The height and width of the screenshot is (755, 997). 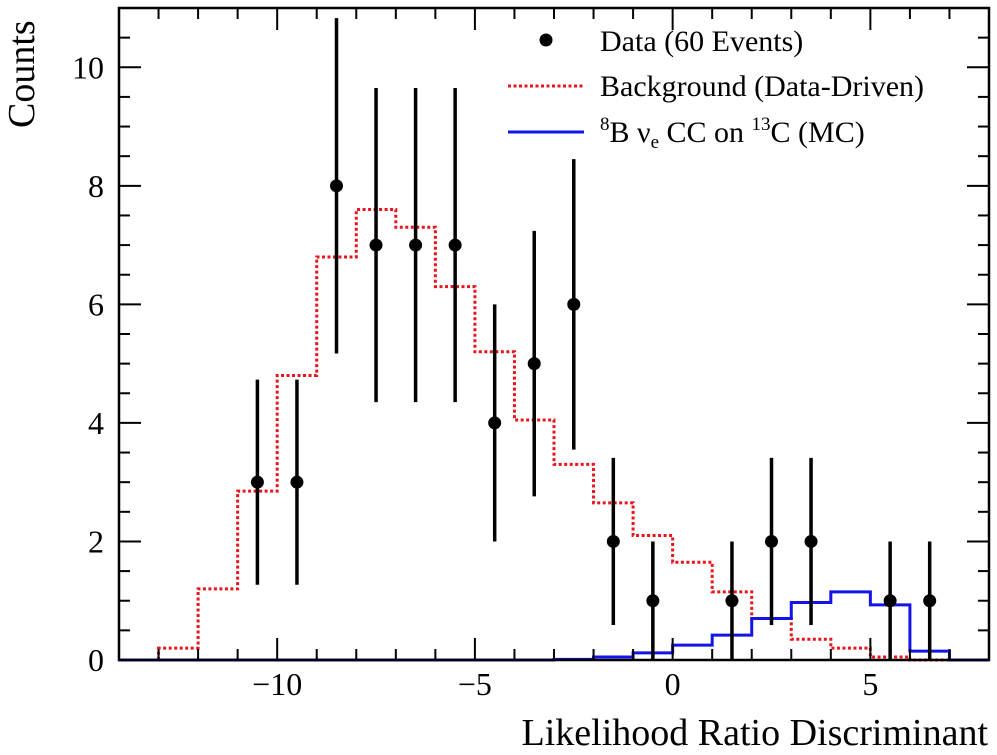 I want to click on x-axis-label: Likelihood Ratio Discriminant, so click(x=755, y=733).